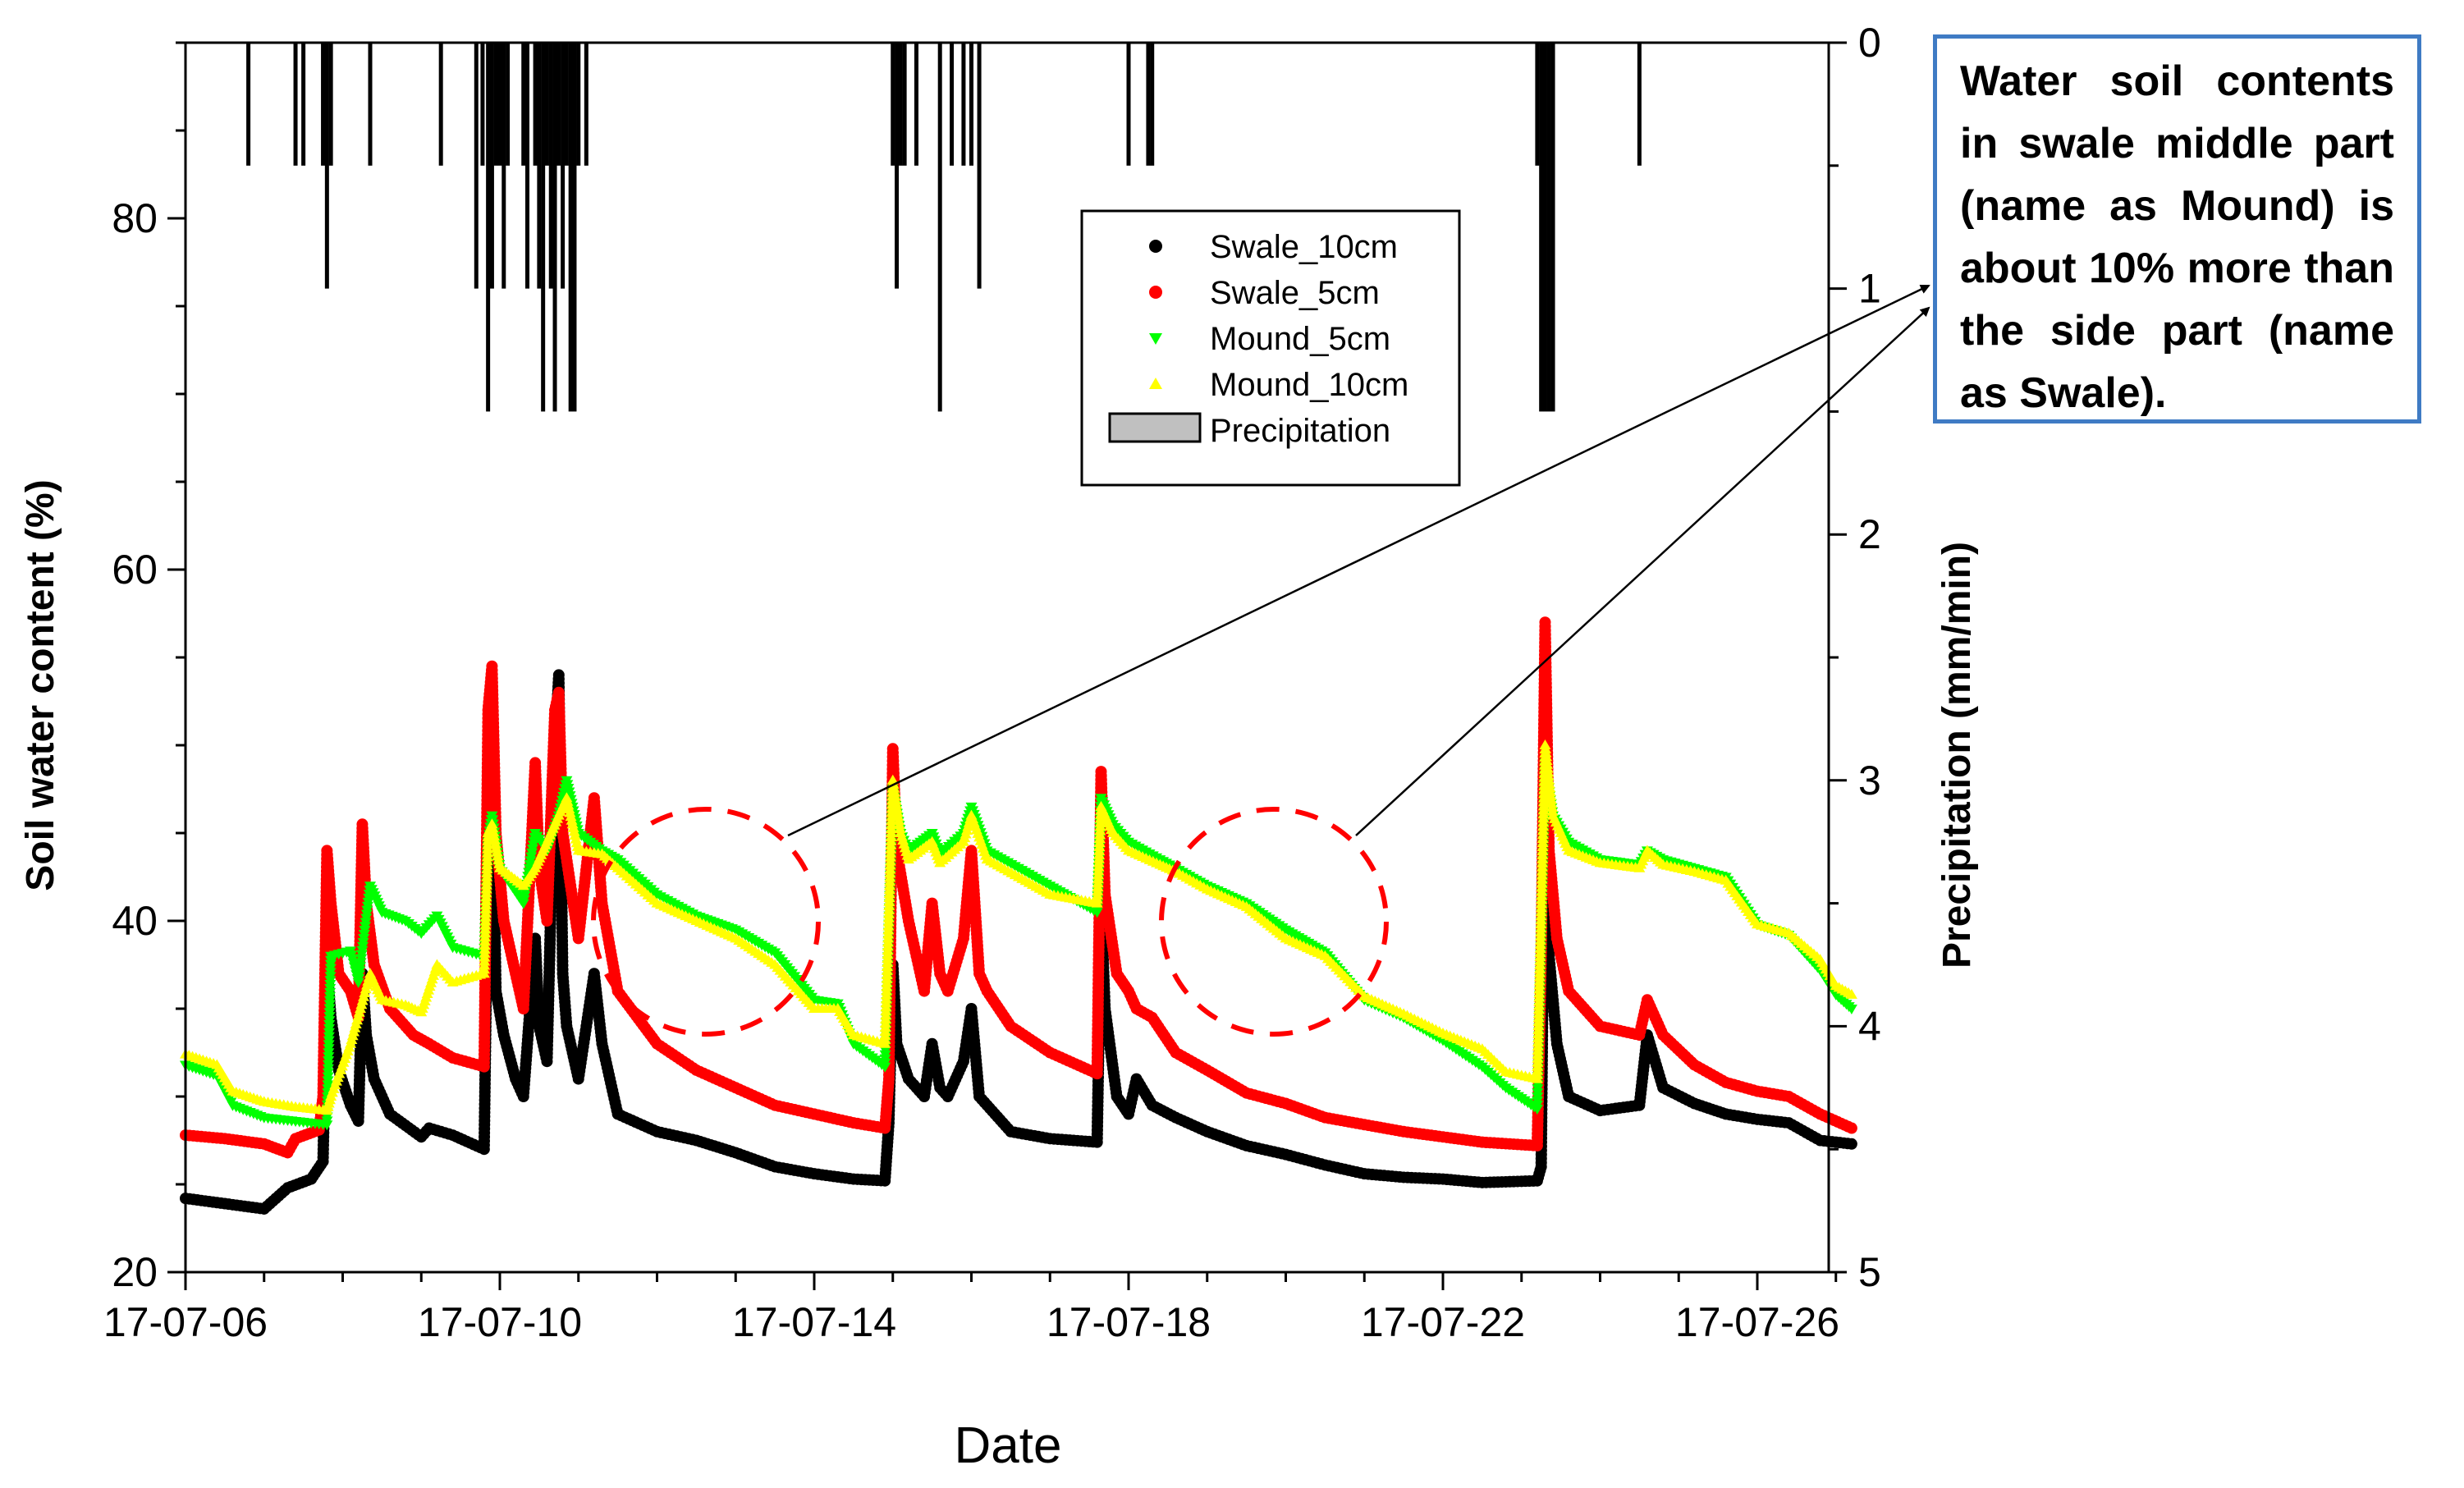  I want to click on Swale_10cm-point, so click(1851, 1144).